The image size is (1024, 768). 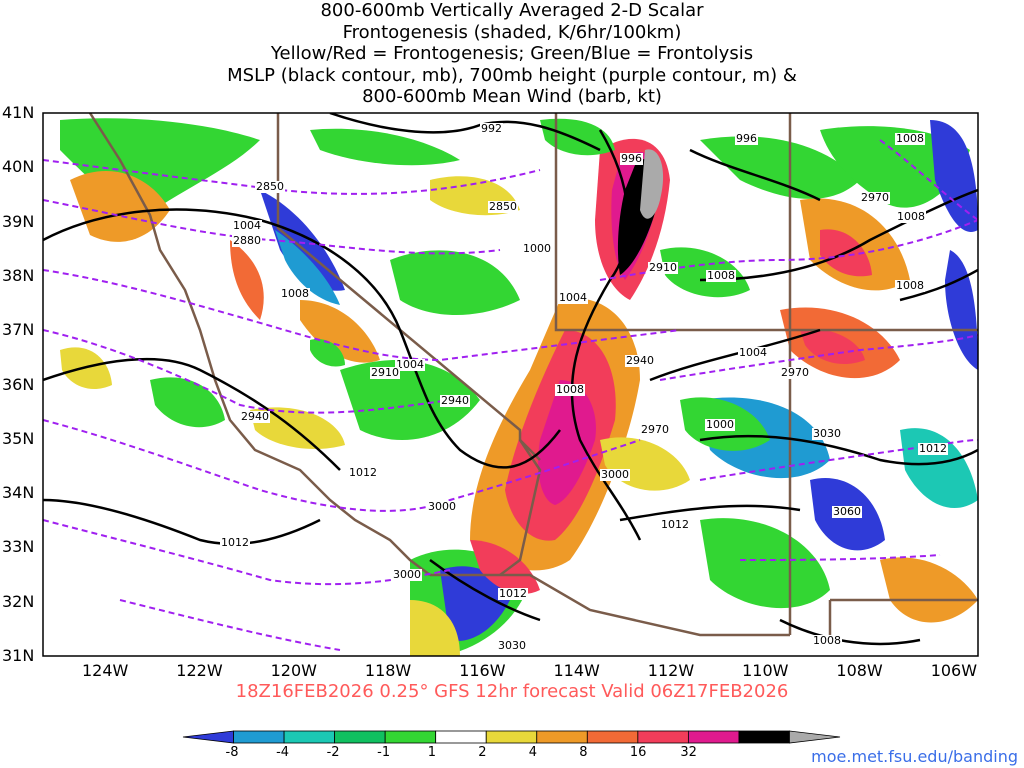 What do you see at coordinates (388, 670) in the screenshot?
I see `lon-label: 118W` at bounding box center [388, 670].